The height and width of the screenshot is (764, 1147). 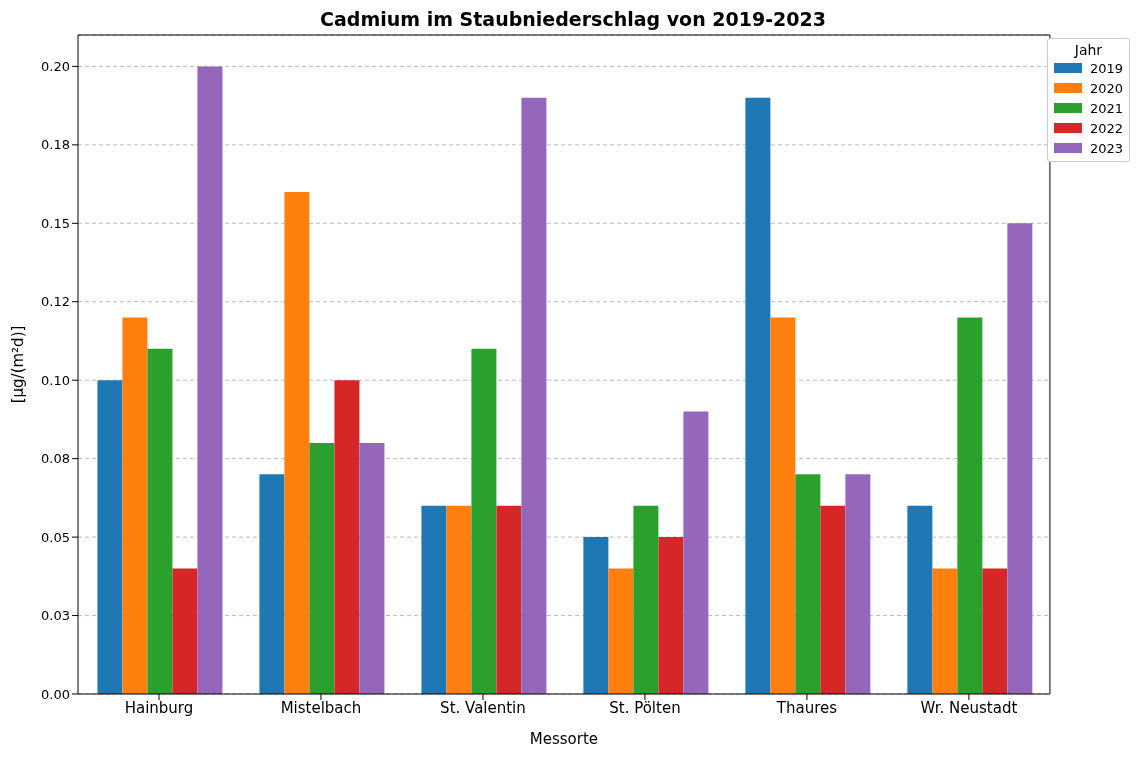 I want to click on chart-title: Cadmium im Staubniederschlag von 2019-2023, so click(x=573, y=20).